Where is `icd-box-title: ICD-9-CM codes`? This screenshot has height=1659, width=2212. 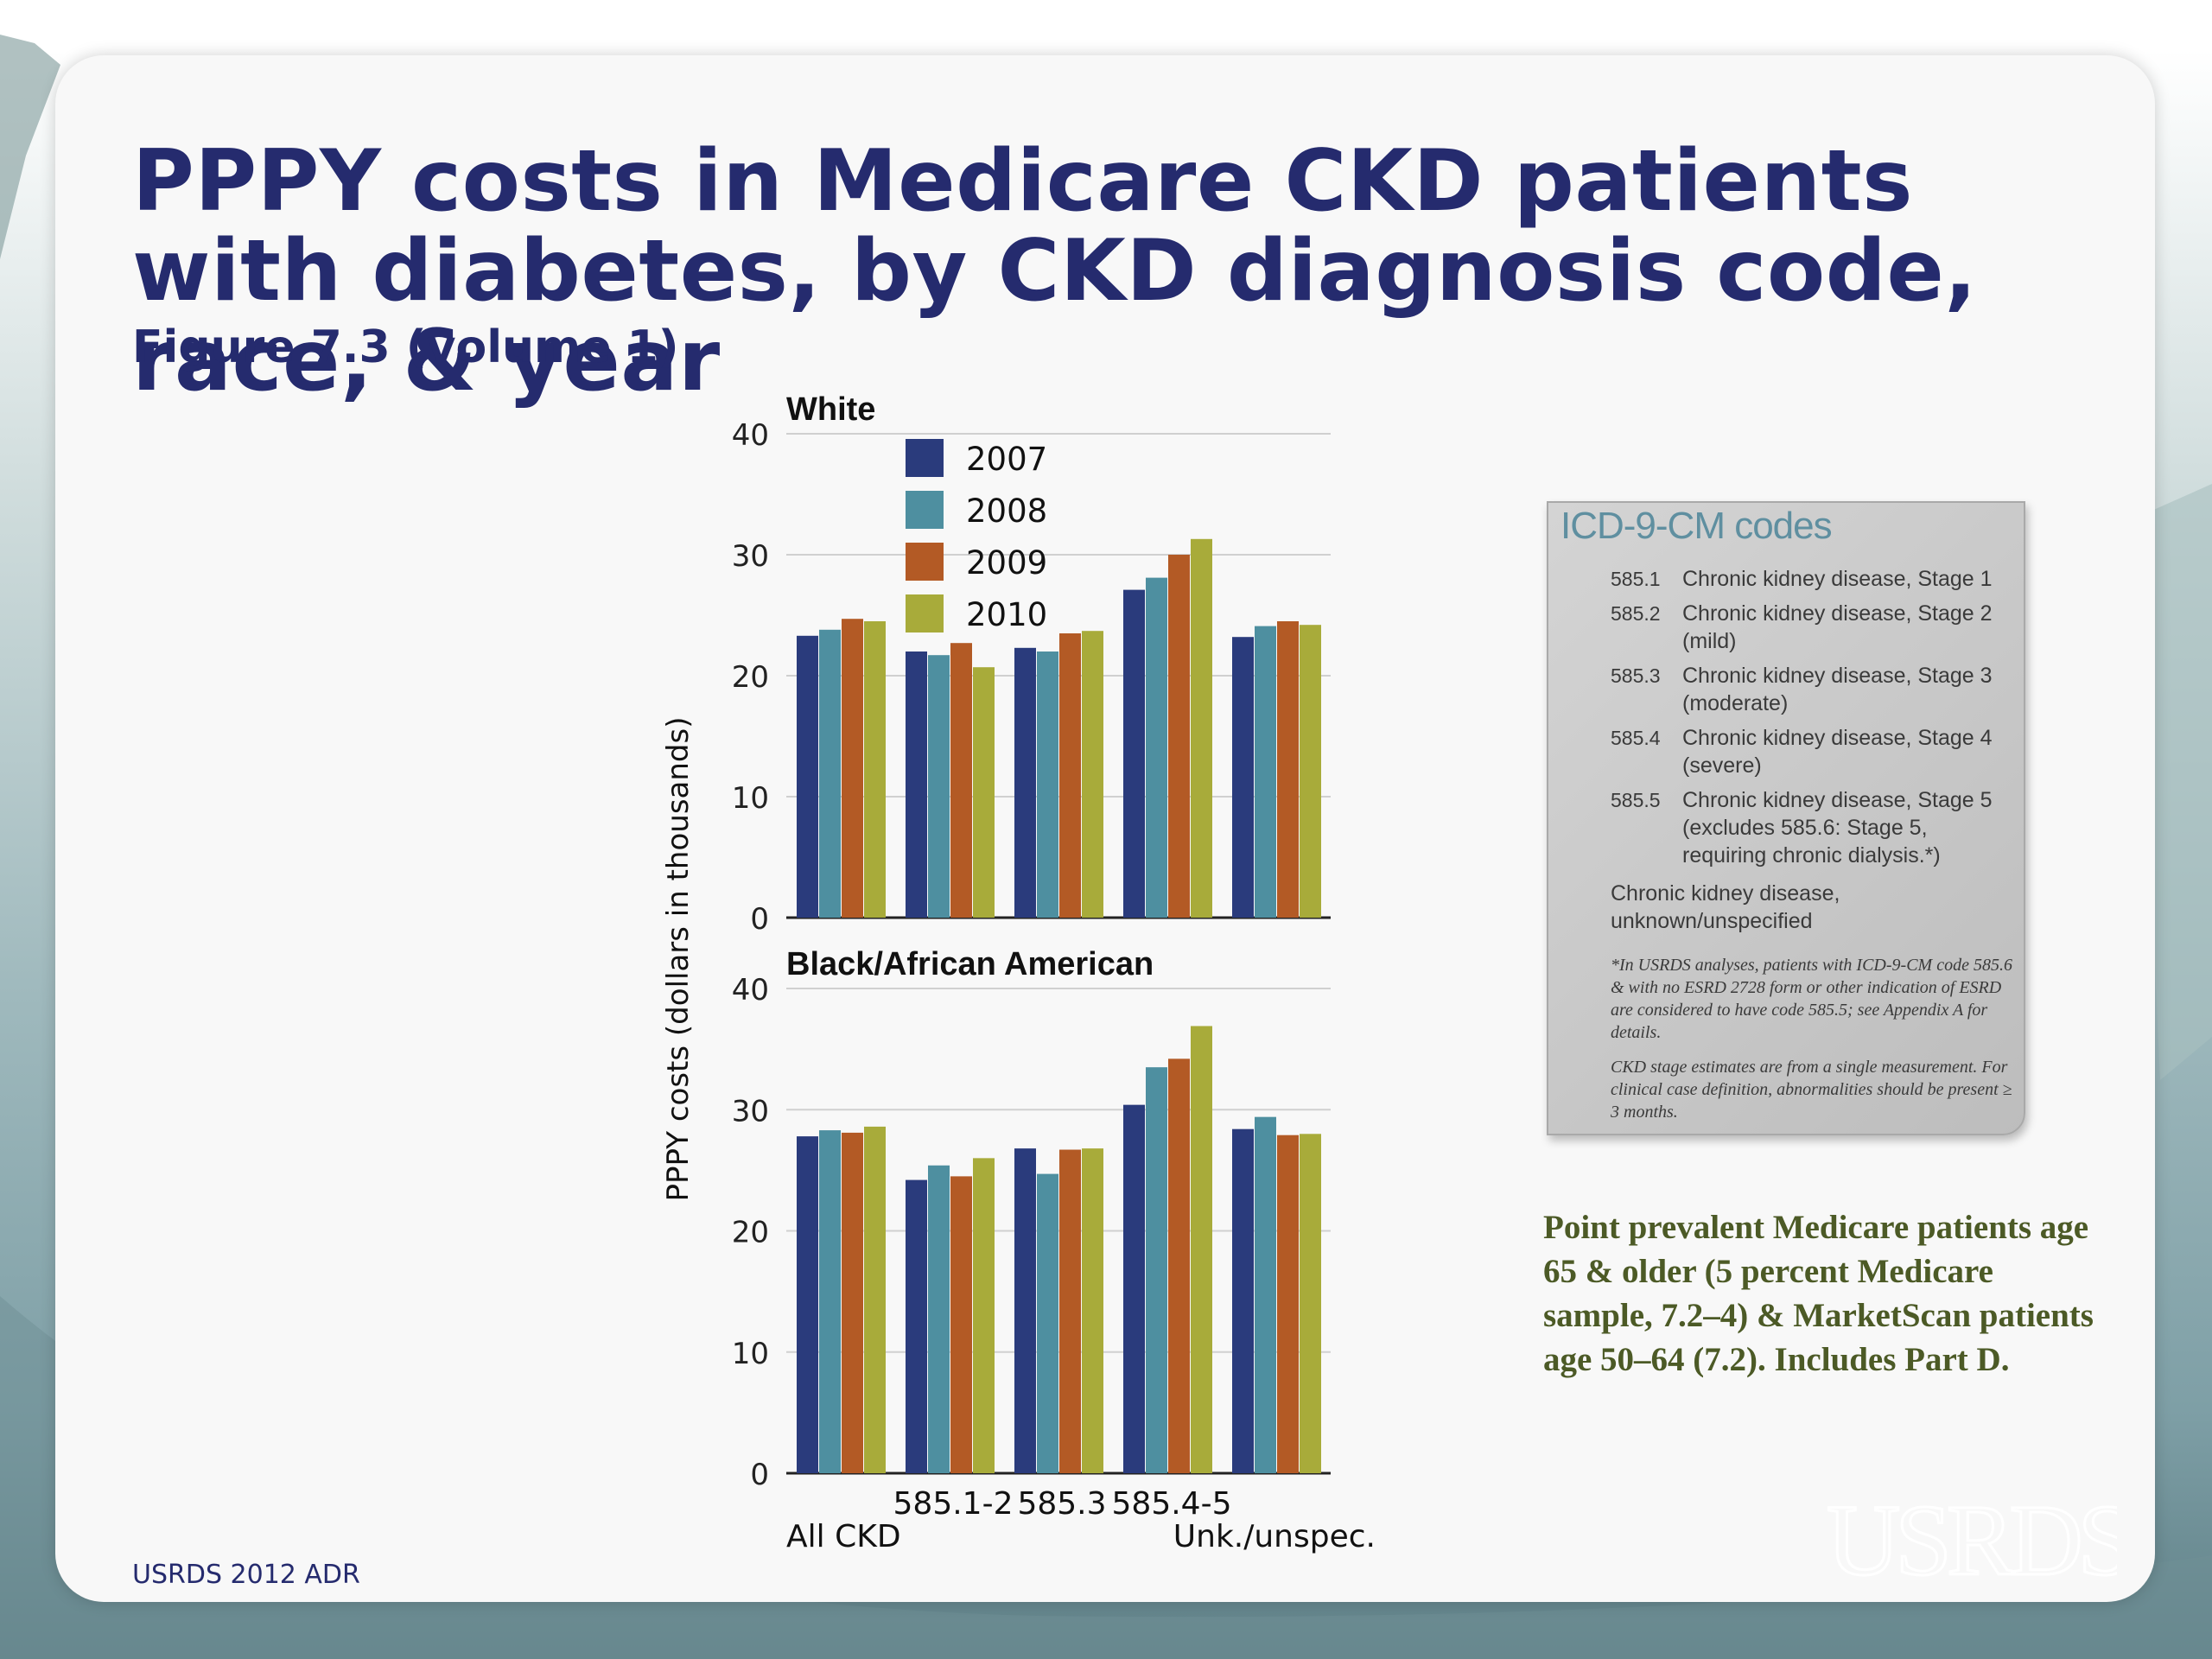 icd-box-title: ICD-9-CM codes is located at coordinates (1696, 526).